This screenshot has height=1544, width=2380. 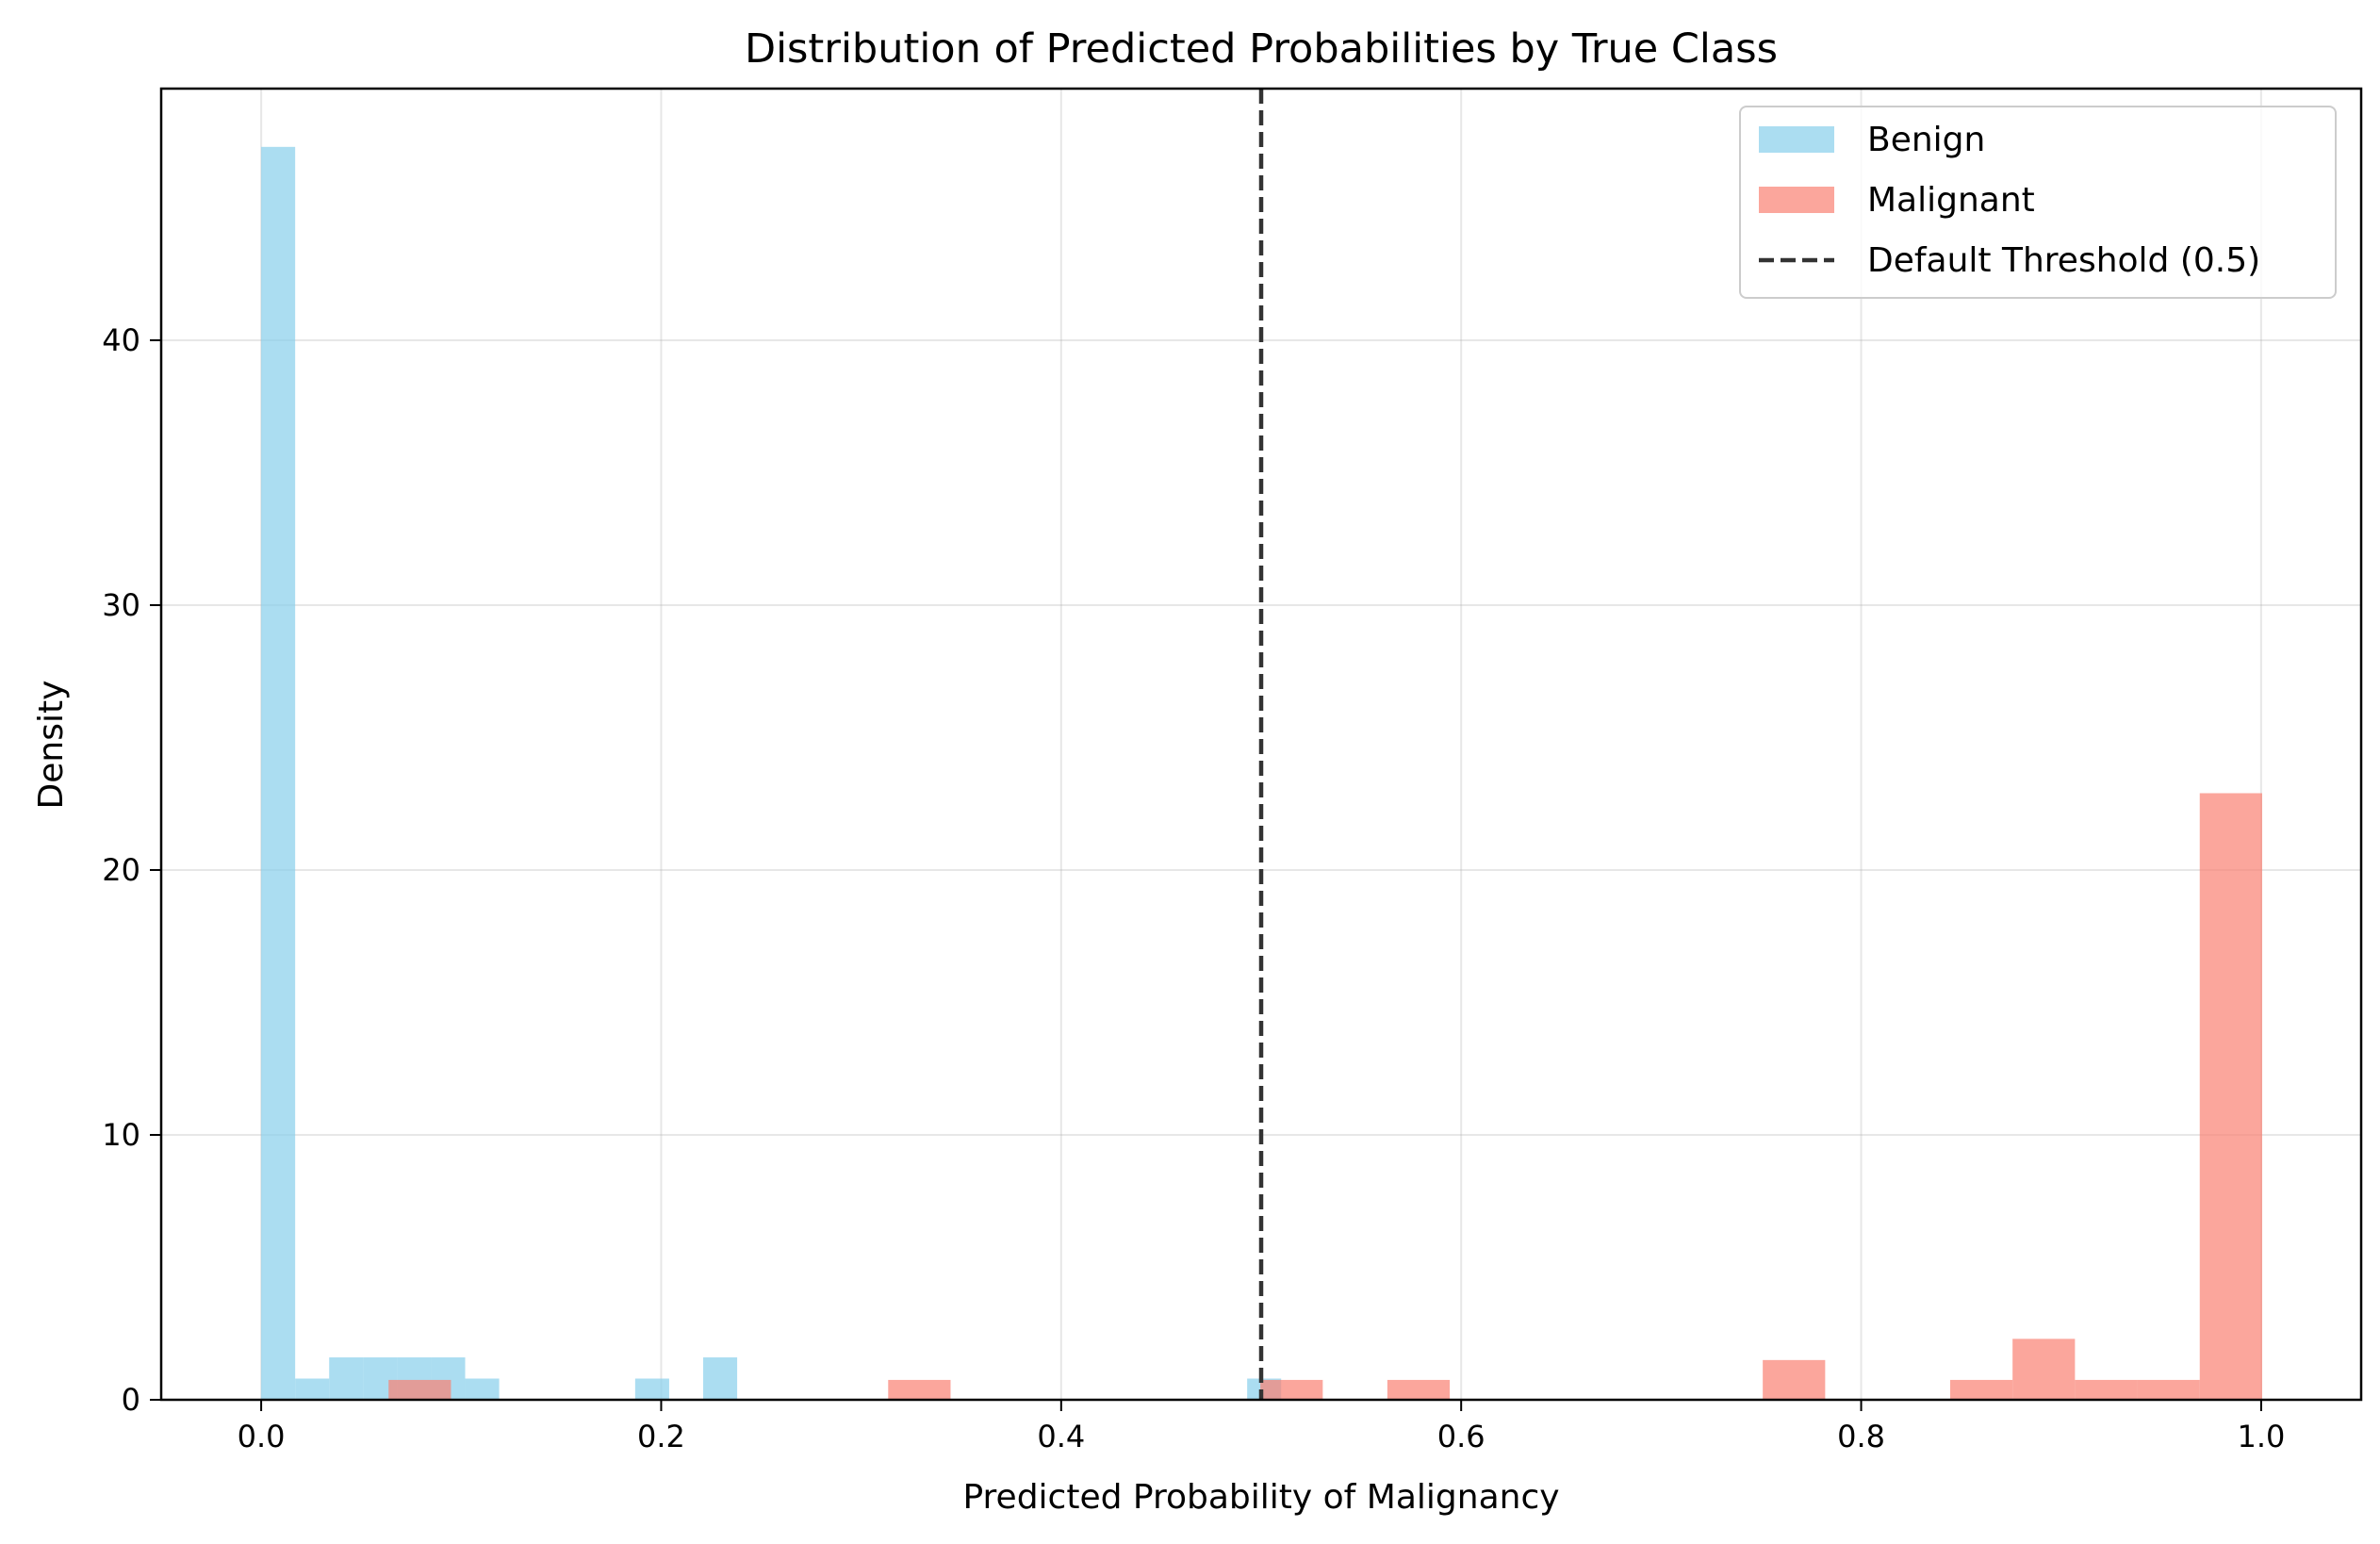 I want to click on y-axis-label: Density, so click(x=51, y=745).